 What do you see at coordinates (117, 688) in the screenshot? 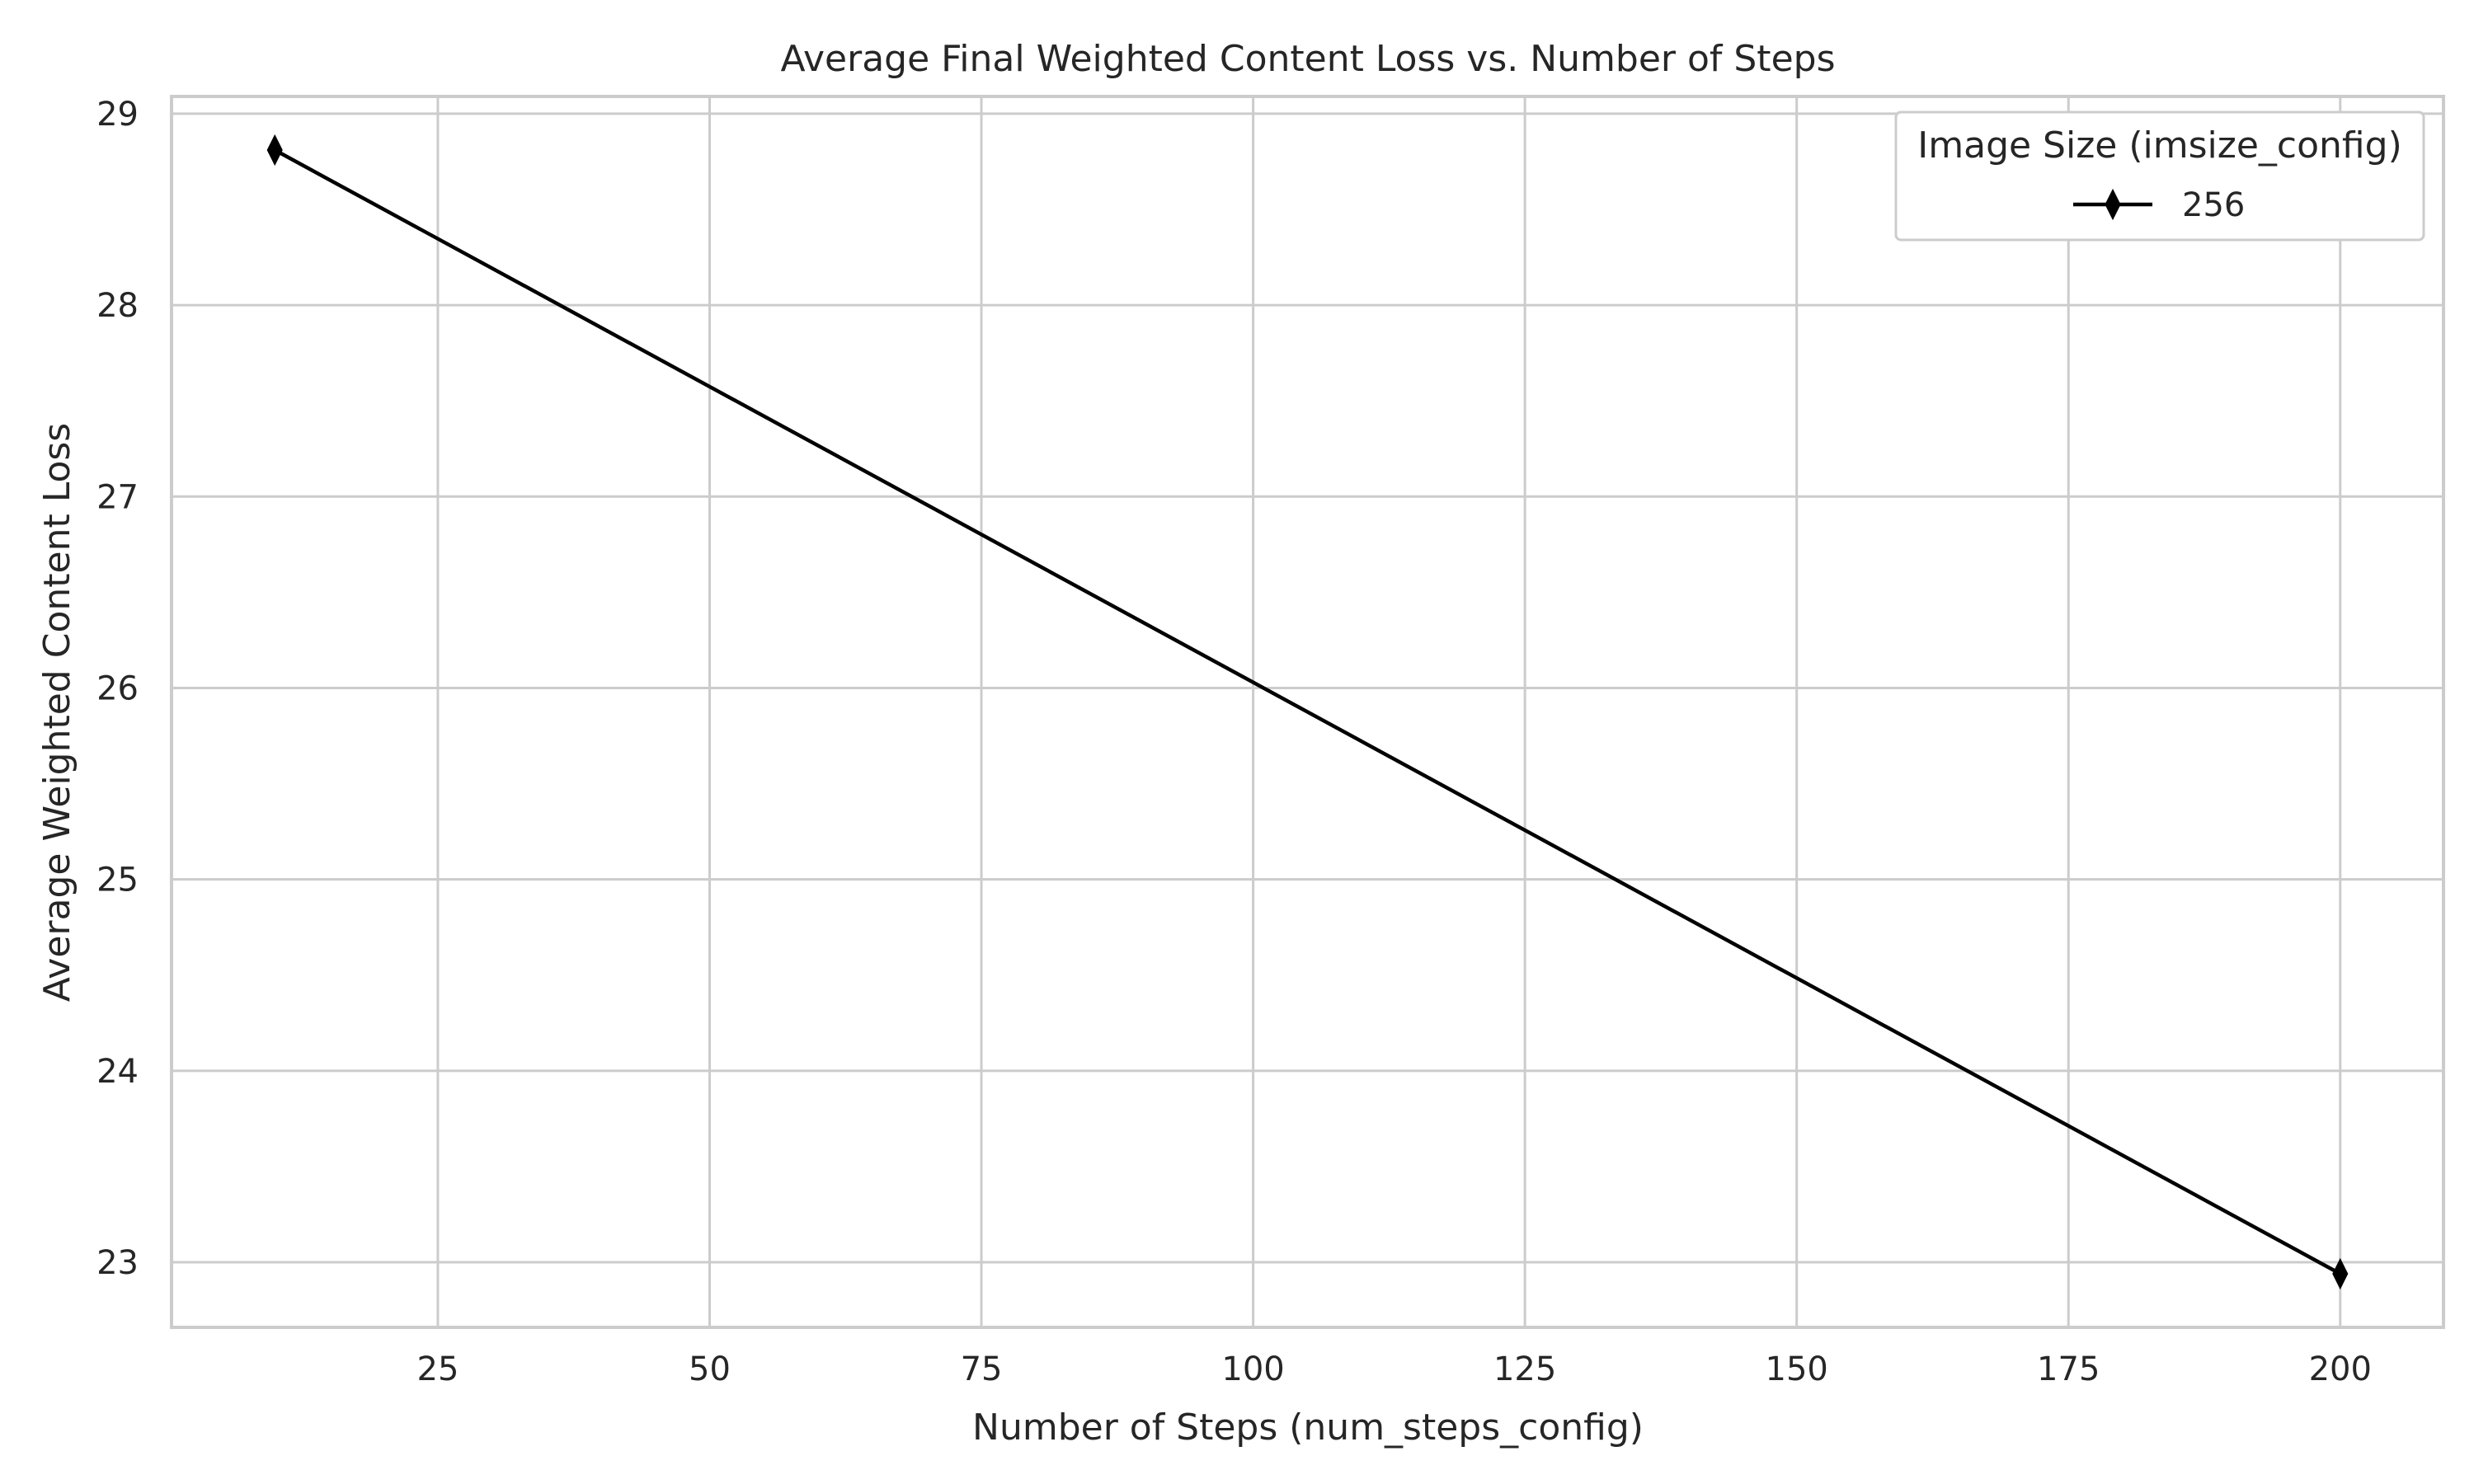
I see `y-tick-label: 26` at bounding box center [117, 688].